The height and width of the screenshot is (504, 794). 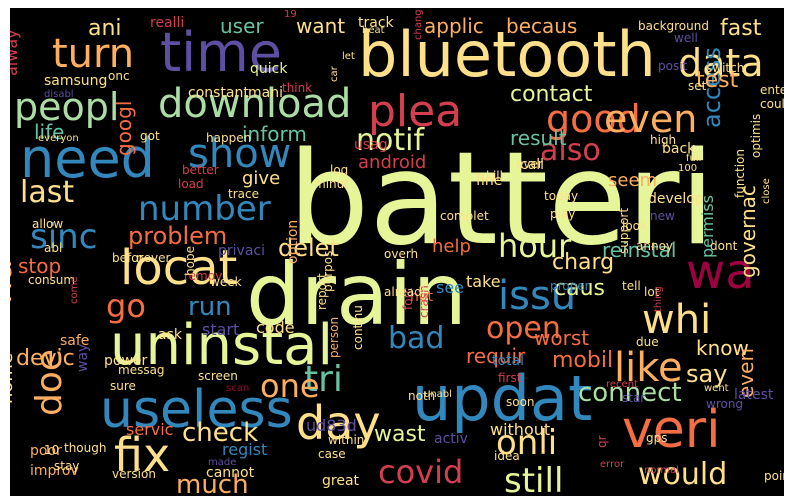 I want to click on cloud-word: fix, so click(x=142, y=455).